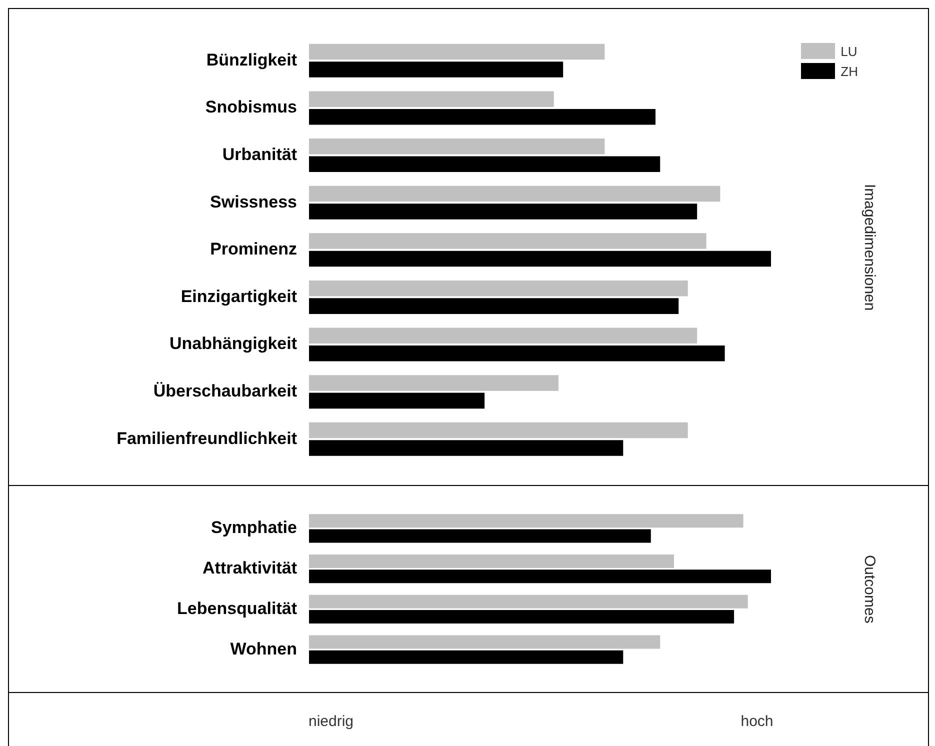 This screenshot has height=746, width=935. I want to click on y-tick-label: Urbanität, so click(260, 154).